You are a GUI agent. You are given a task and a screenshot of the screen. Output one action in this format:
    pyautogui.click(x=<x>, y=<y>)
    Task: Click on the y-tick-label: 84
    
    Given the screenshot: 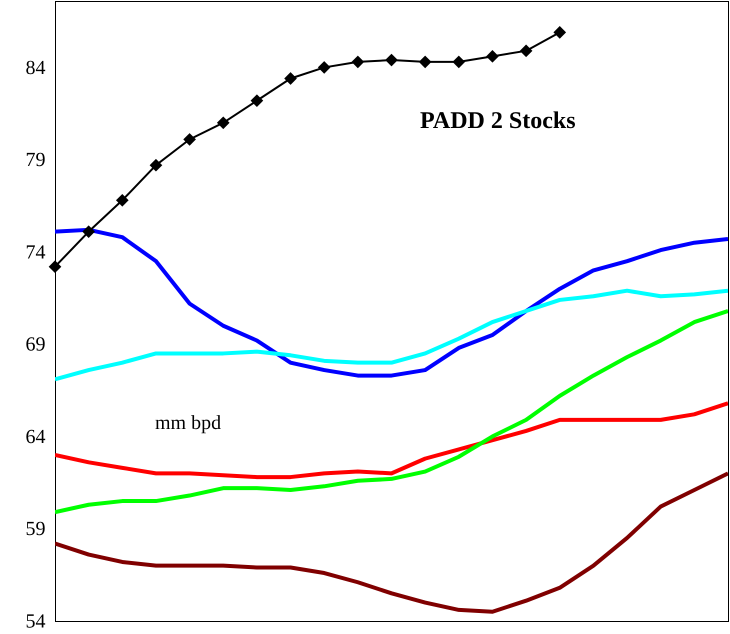 What is the action you would take?
    pyautogui.click(x=36, y=67)
    